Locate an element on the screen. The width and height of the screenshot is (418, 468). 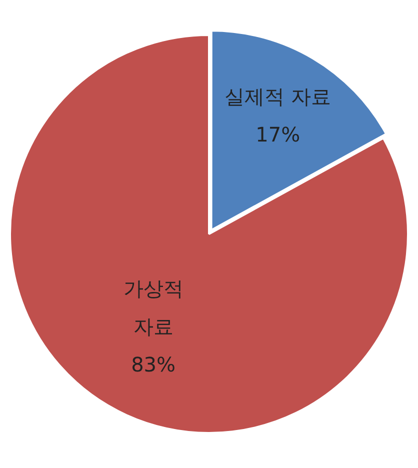
slice-label: 가상적 자료 is located at coordinates (153, 307).